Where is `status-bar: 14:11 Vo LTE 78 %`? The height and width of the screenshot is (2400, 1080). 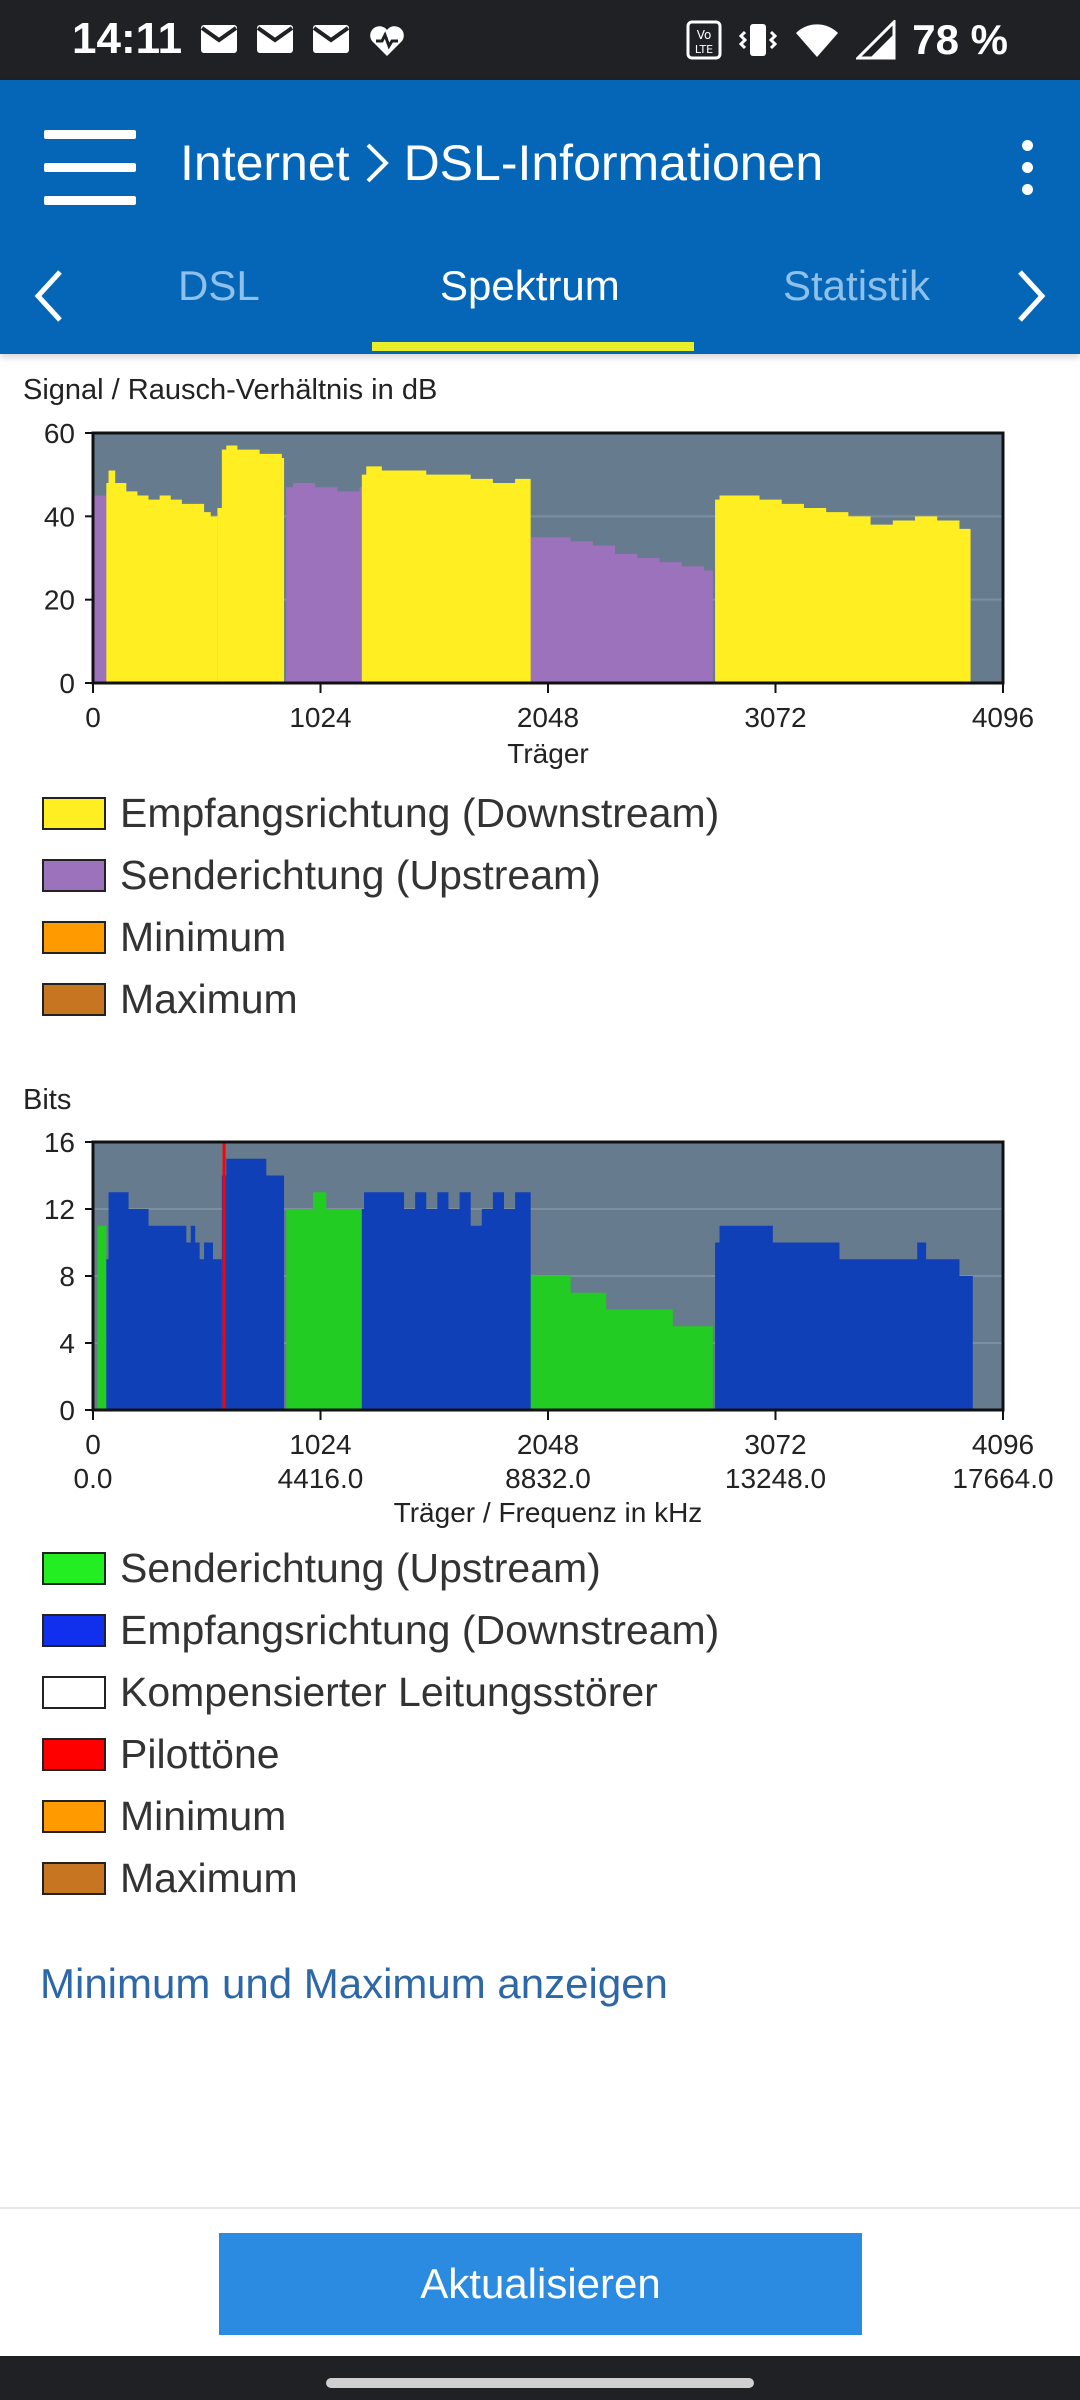
status-bar: 14:11 Vo LTE 78 % is located at coordinates (540, 40).